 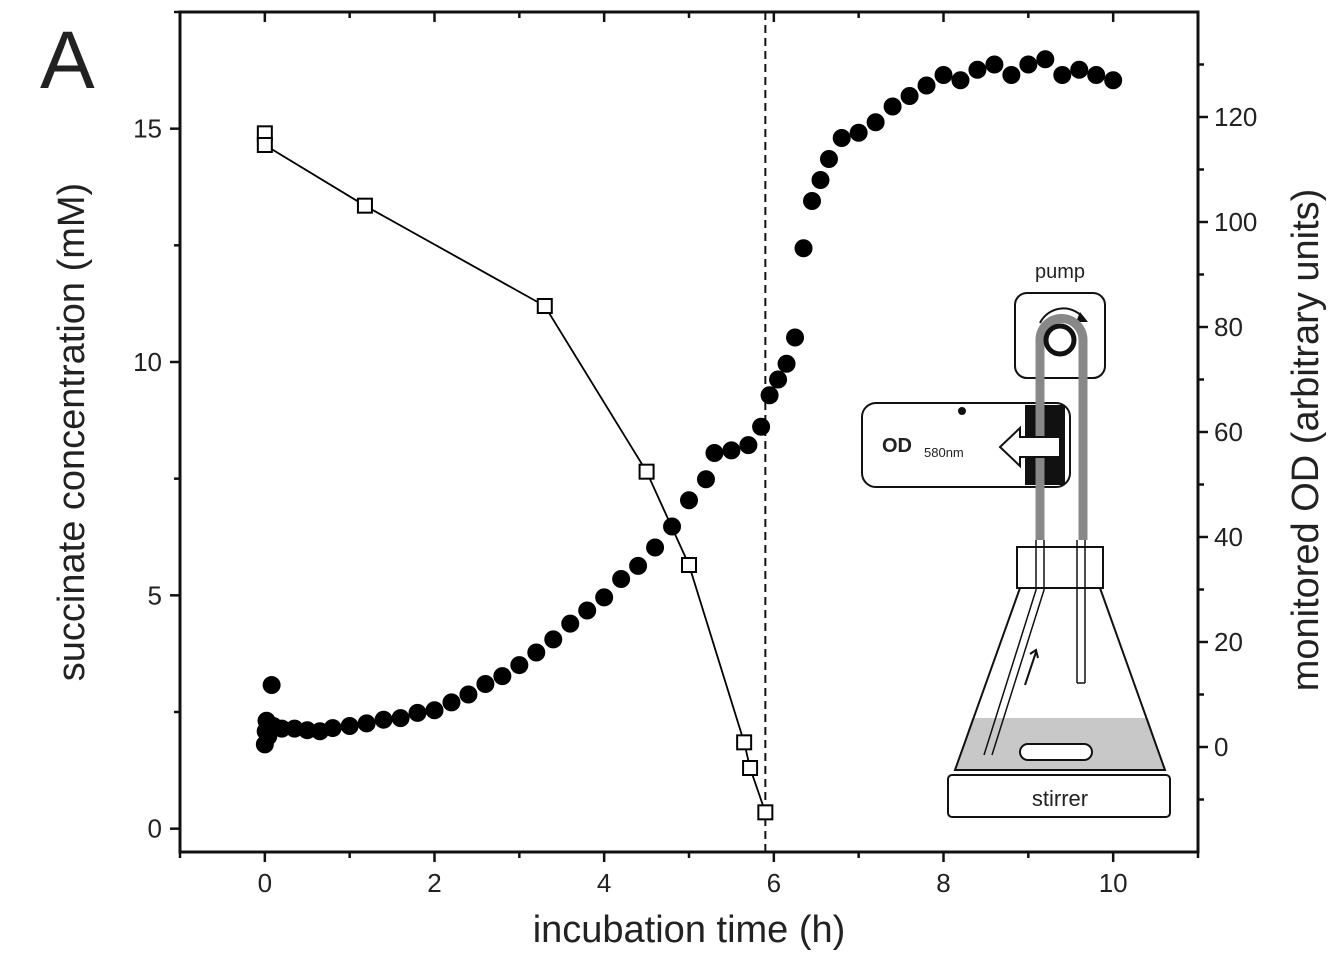 What do you see at coordinates (774, 883) in the screenshot?
I see `x-tick-label: 6` at bounding box center [774, 883].